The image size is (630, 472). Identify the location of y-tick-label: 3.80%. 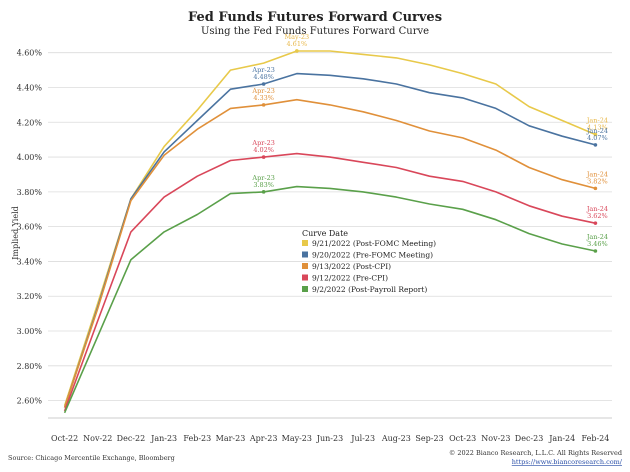
(30, 192).